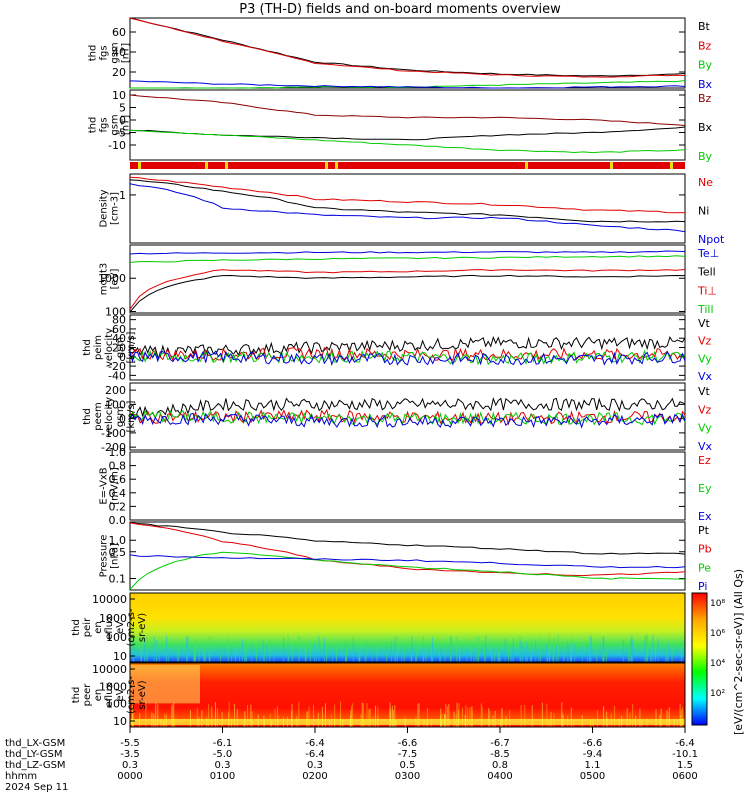 Image resolution: width=750 pixels, height=800 pixels. I want to click on legend-entry: Ni, so click(703, 211).